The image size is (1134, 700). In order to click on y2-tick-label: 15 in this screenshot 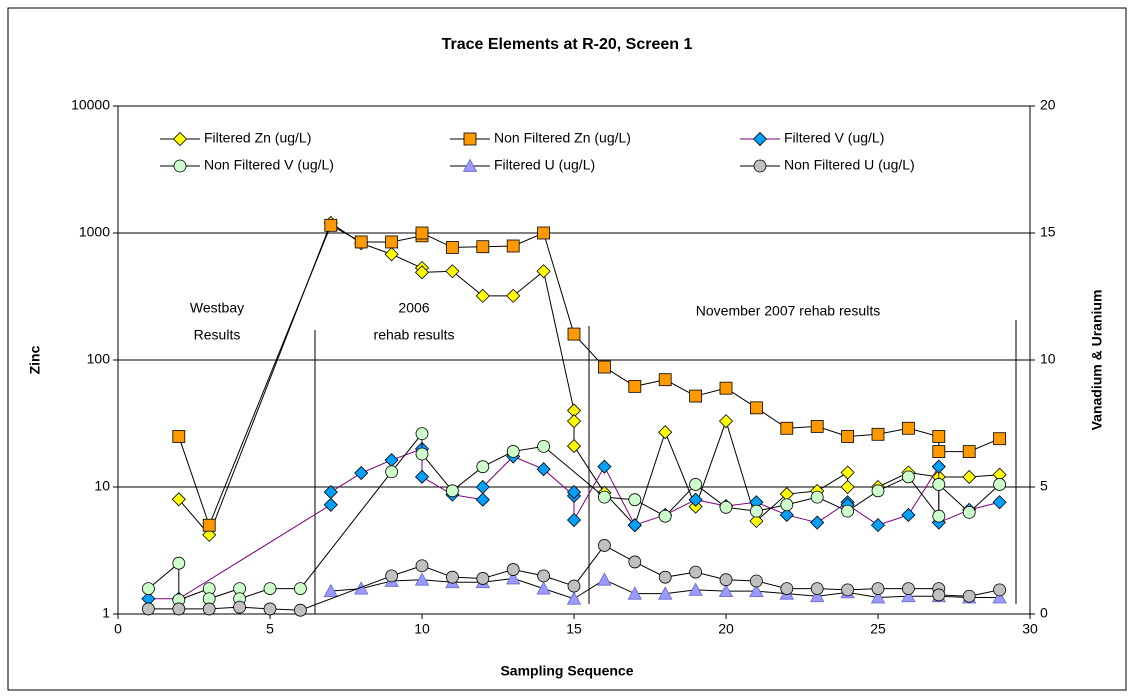, I will do `click(1048, 232)`.